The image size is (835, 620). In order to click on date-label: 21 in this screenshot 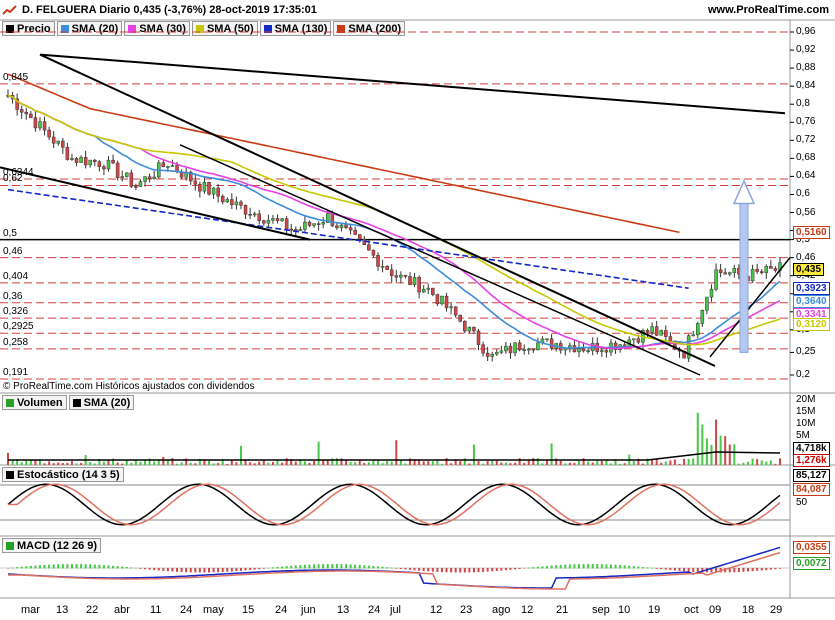, I will do `click(562, 610)`.